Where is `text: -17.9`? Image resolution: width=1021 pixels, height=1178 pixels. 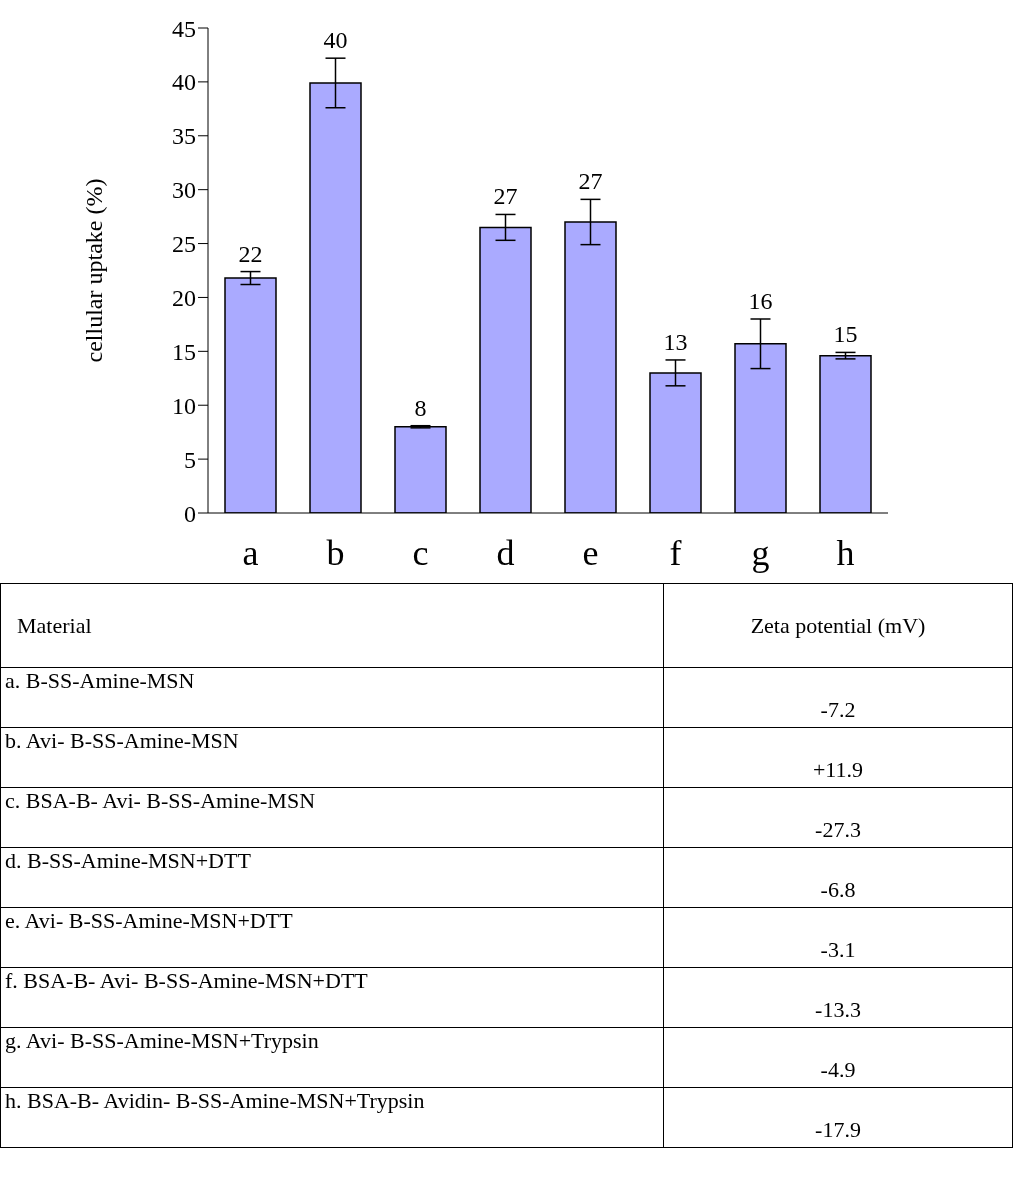
text: -17.9 is located at coordinates (838, 1117).